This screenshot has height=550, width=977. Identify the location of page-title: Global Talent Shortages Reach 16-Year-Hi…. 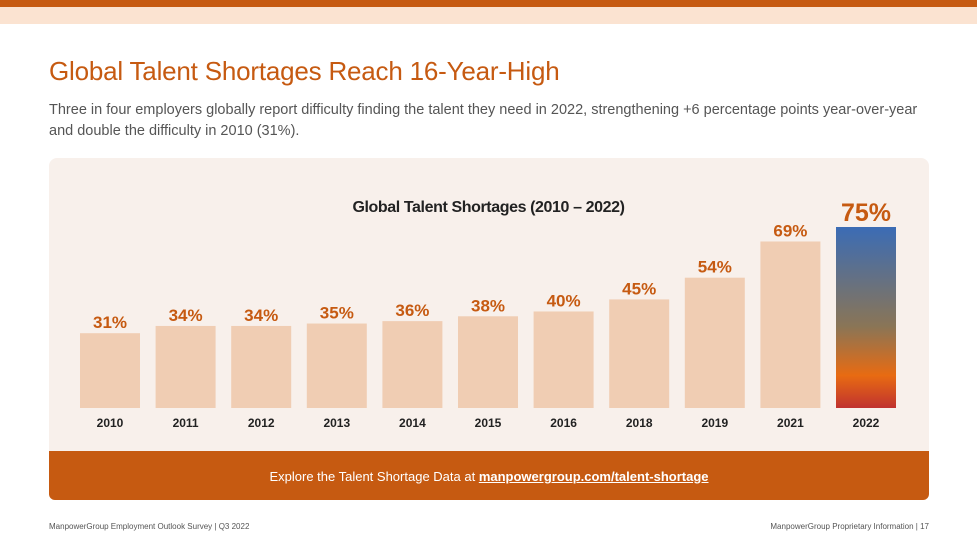
(304, 71).